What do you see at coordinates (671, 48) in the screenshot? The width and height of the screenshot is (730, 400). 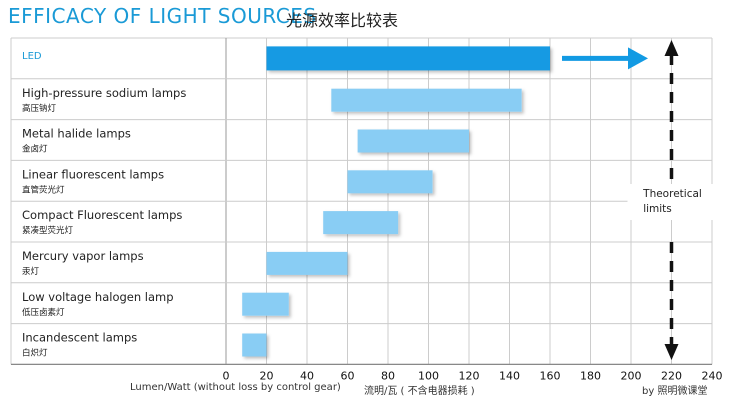 I see `limit-arrow-up` at bounding box center [671, 48].